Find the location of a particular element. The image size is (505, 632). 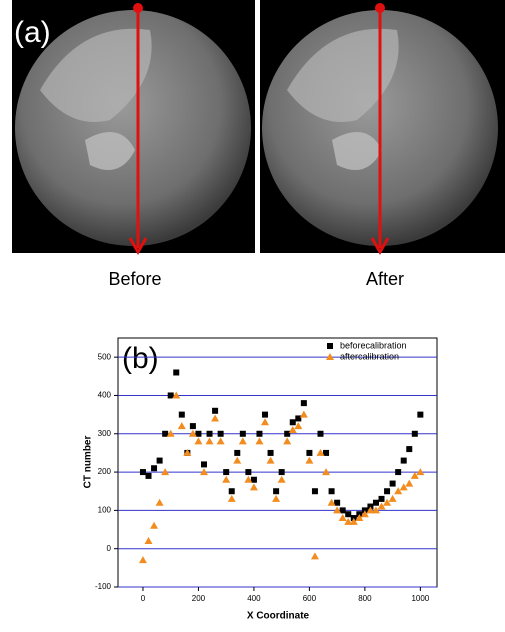

y-axis-label: CT number is located at coordinates (88, 462).